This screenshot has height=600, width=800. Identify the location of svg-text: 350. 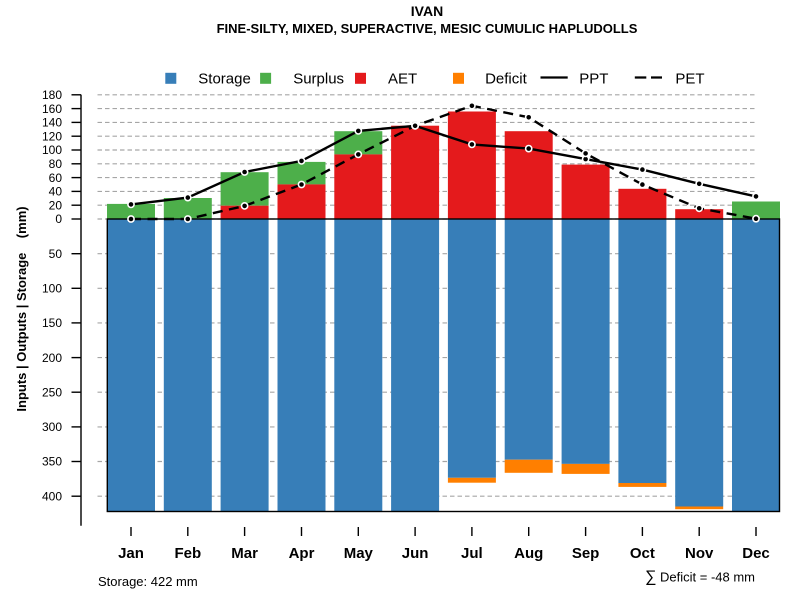
(52, 462).